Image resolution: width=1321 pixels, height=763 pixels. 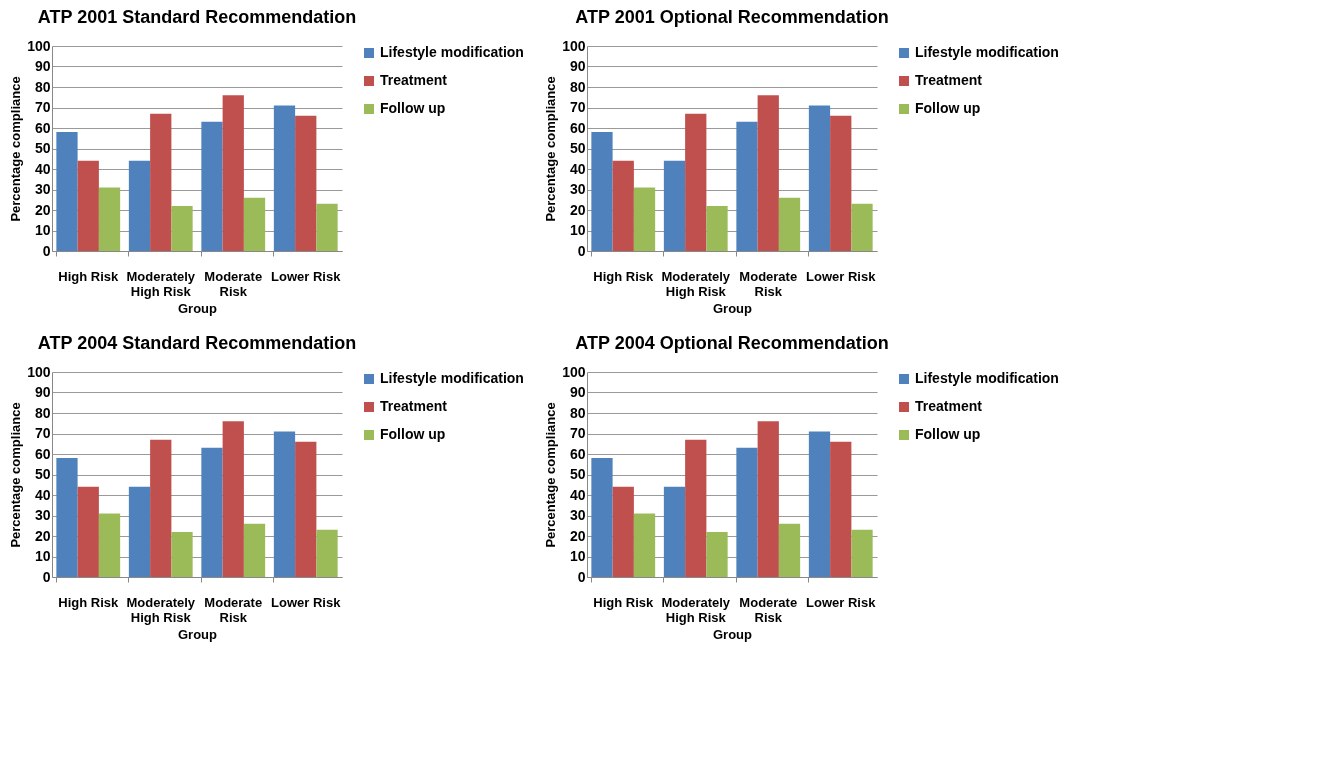 I want to click on chart-title: ATP 2004 Standard Recommendation, so click(x=197, y=343).